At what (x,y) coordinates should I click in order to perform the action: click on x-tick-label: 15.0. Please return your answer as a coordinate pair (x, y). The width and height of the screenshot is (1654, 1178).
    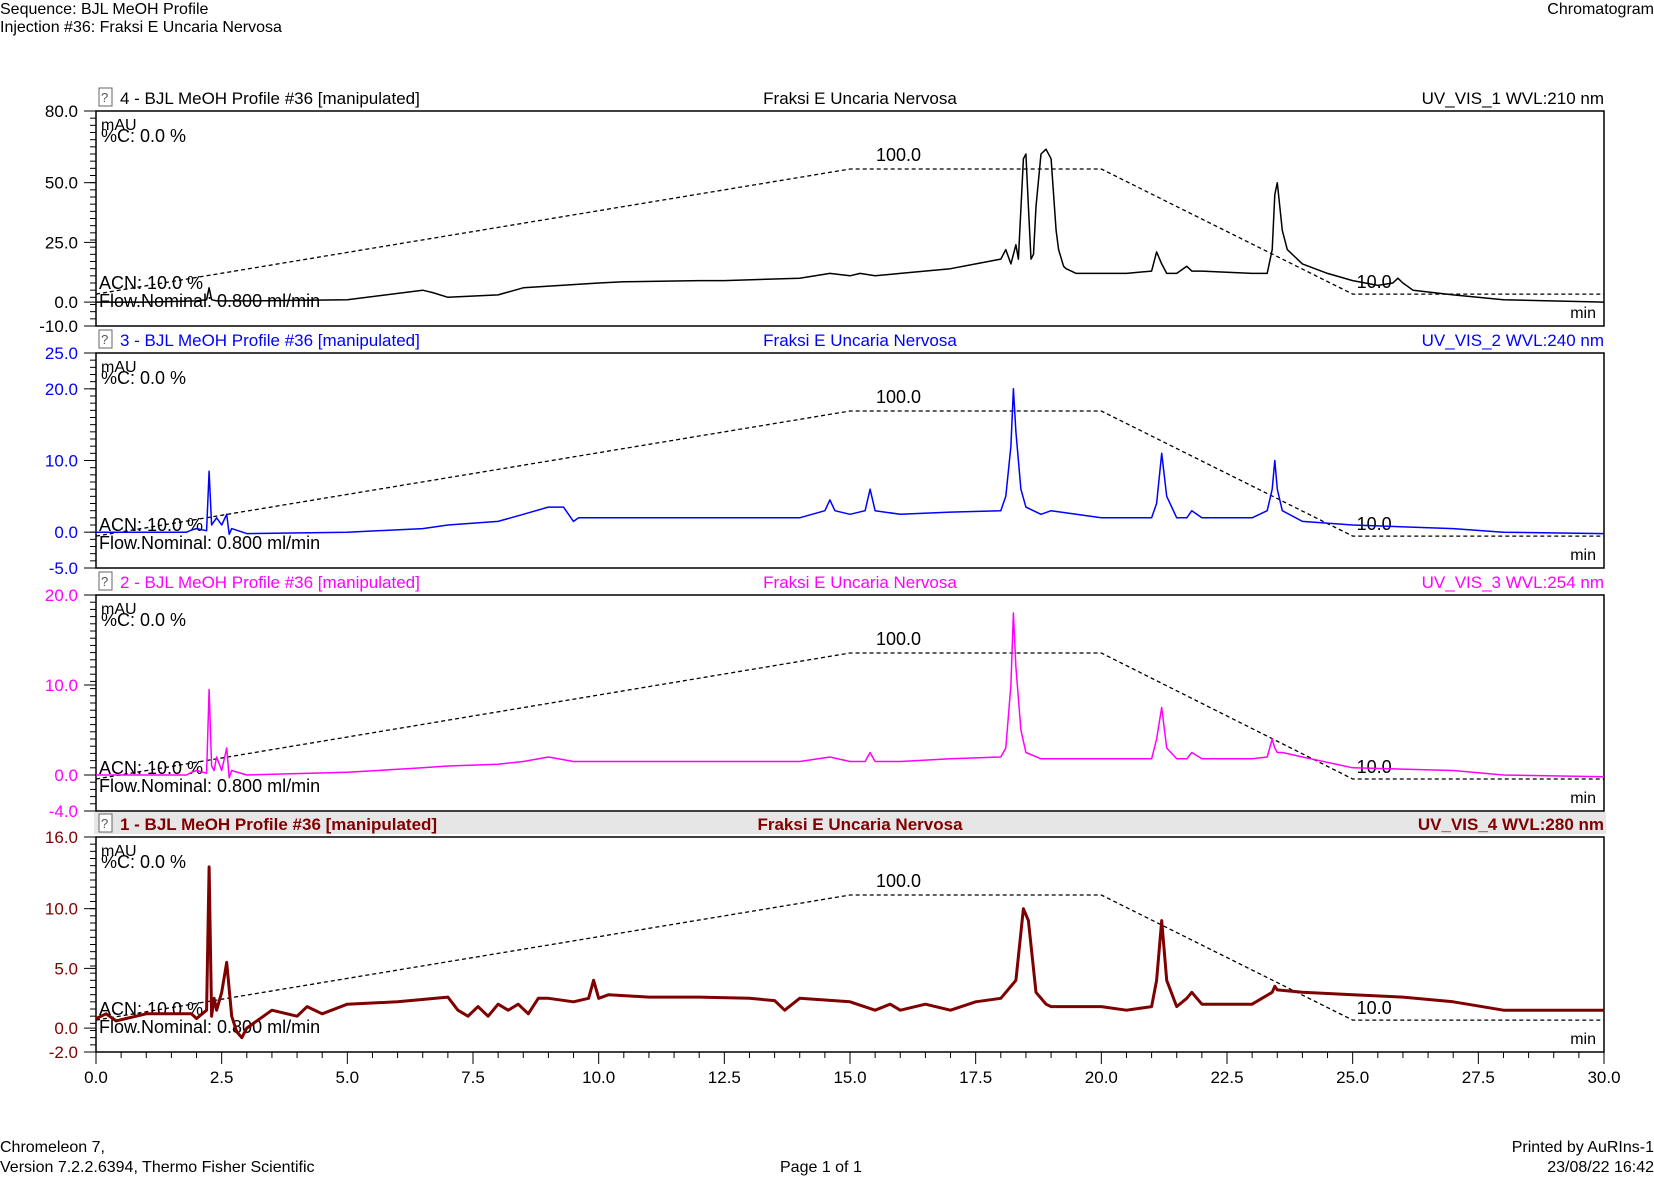
    Looking at the image, I should click on (849, 1077).